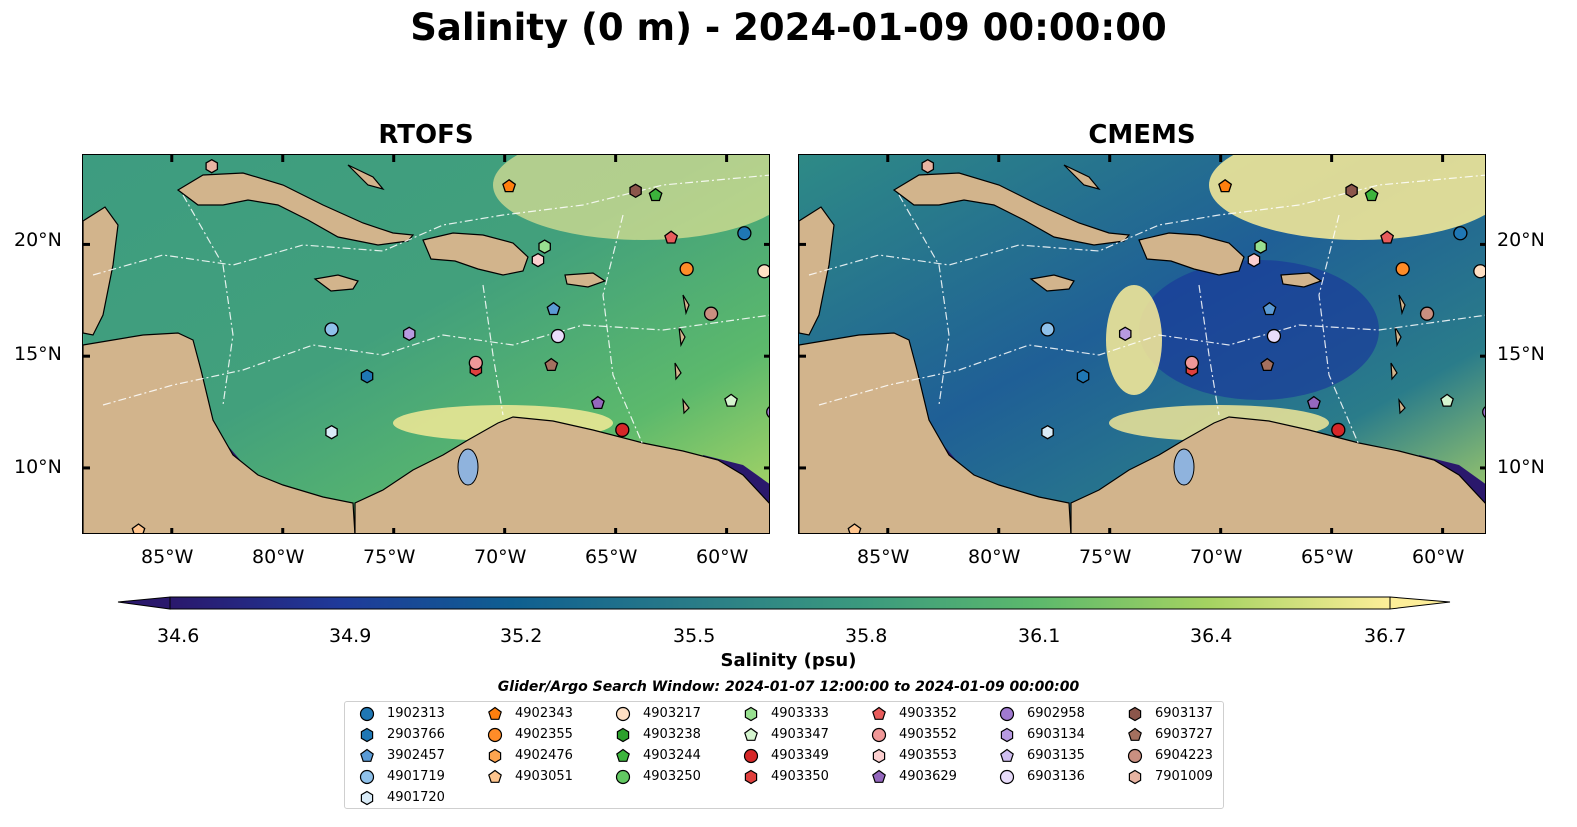 The width and height of the screenshot is (1577, 827). What do you see at coordinates (694, 636) in the screenshot?
I see `colorbar-tick: 35.5` at bounding box center [694, 636].